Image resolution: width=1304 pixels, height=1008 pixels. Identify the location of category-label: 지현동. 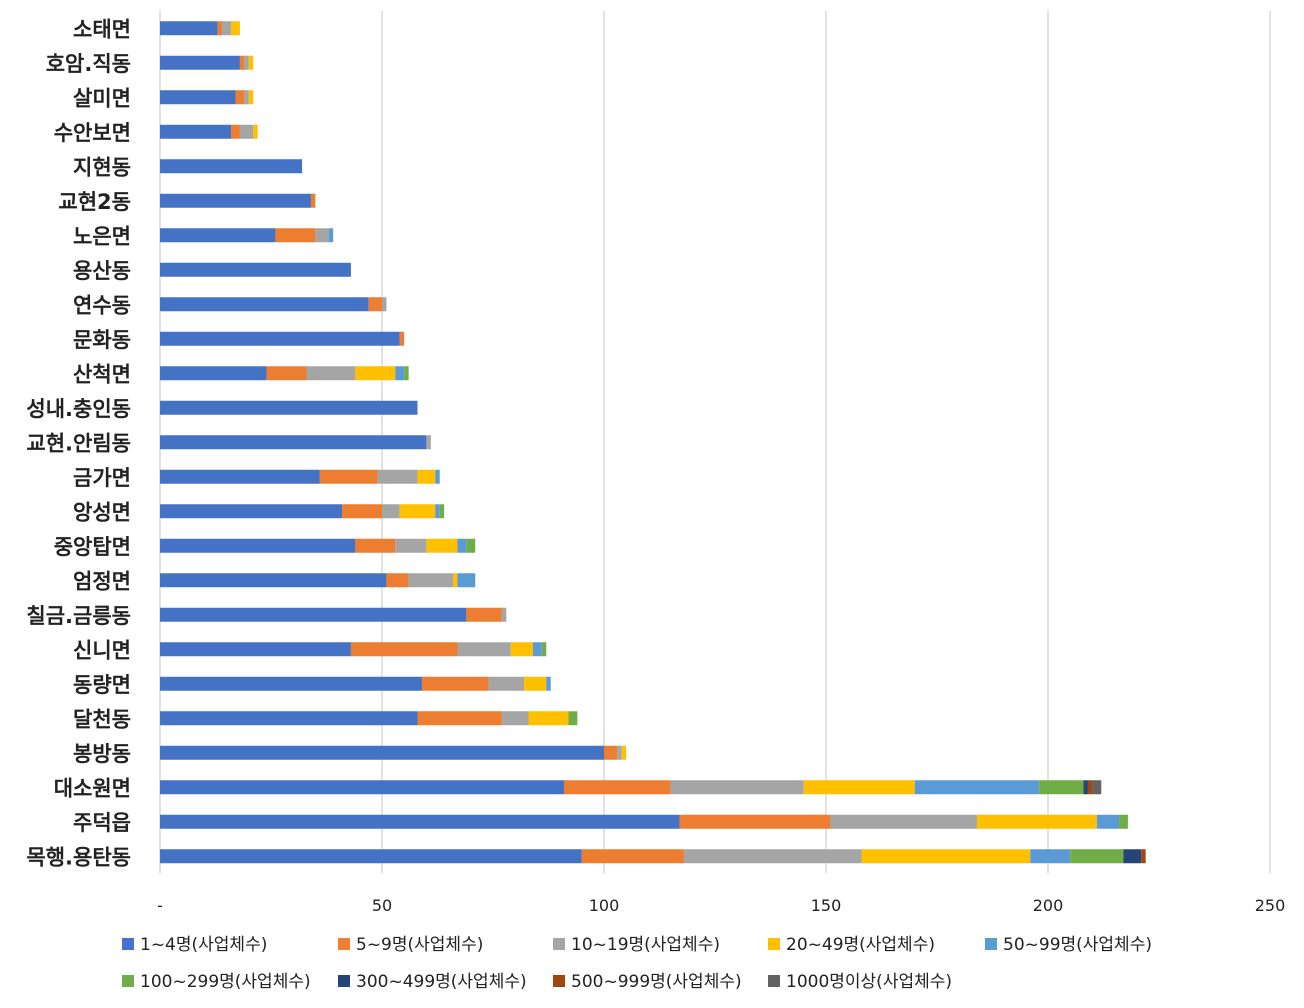
(102, 167).